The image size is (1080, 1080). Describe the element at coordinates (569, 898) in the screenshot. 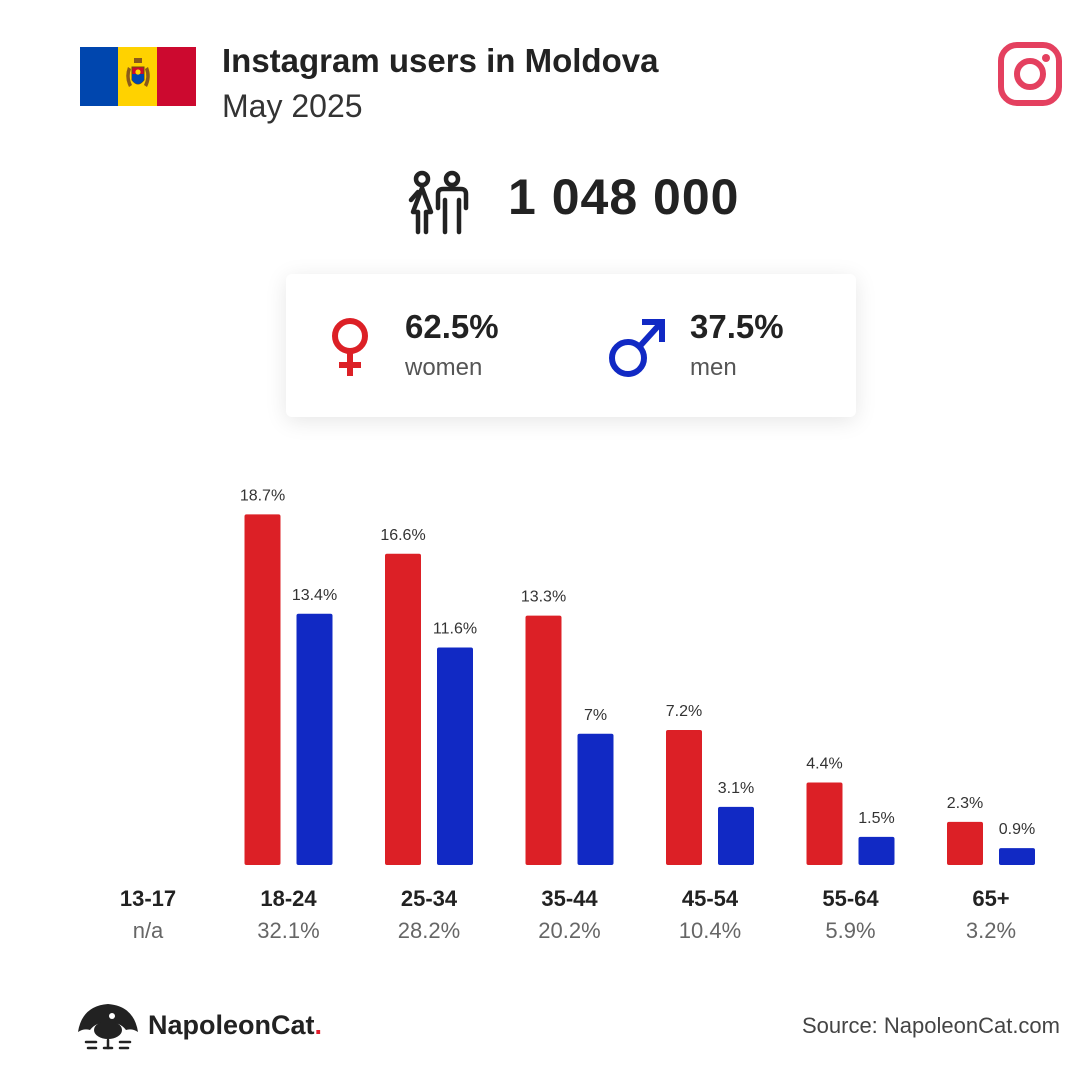

I see `category-label-35-44: 35-44` at that location.